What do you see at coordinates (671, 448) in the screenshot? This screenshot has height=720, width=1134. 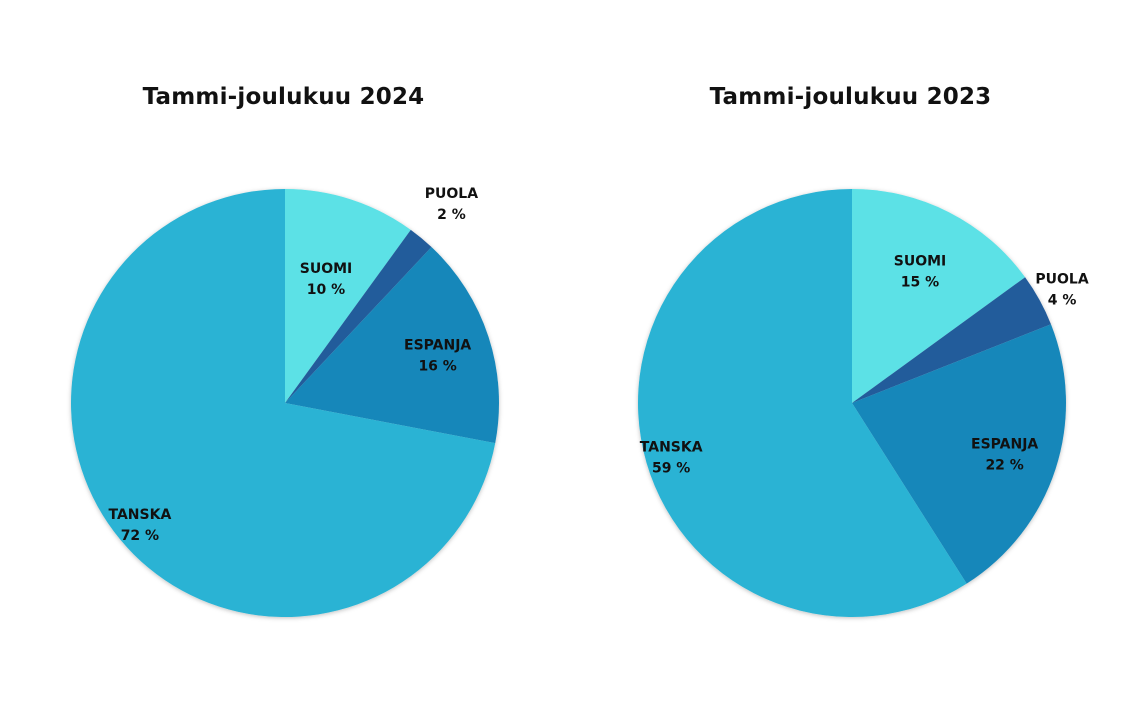 I see `slice-label-tanska-2023: TANSKA` at bounding box center [671, 448].